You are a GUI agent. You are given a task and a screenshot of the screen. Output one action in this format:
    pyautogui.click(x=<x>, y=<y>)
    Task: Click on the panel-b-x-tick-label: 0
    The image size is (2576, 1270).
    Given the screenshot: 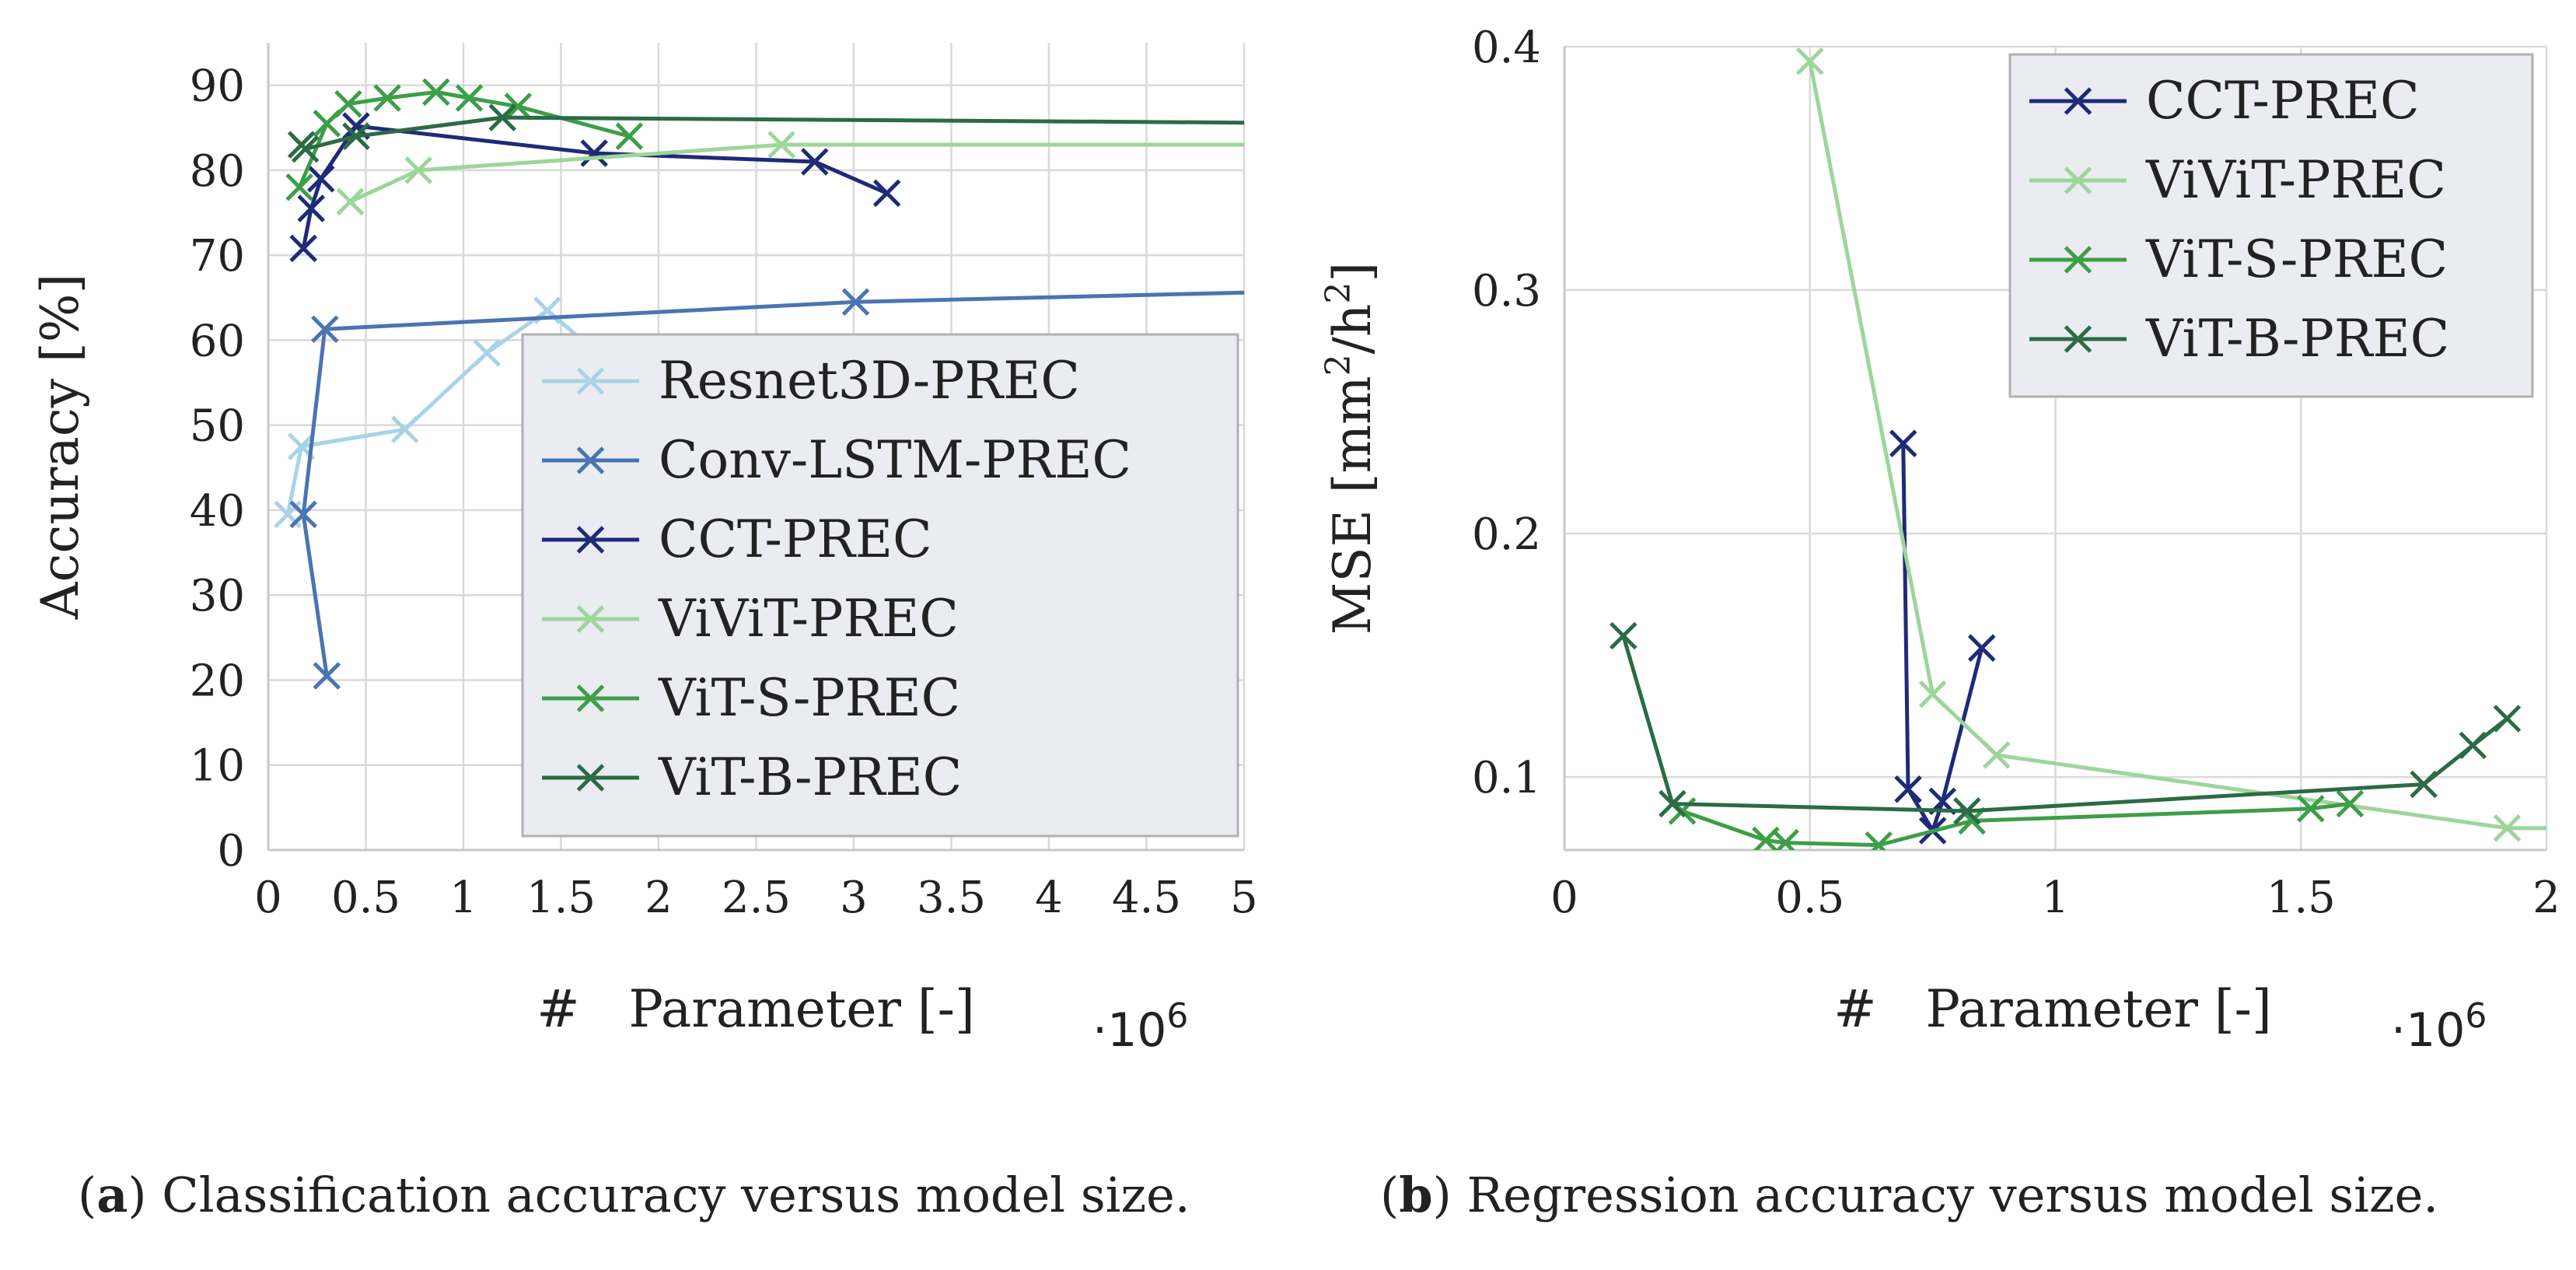 What is the action you would take?
    pyautogui.click(x=1564, y=898)
    